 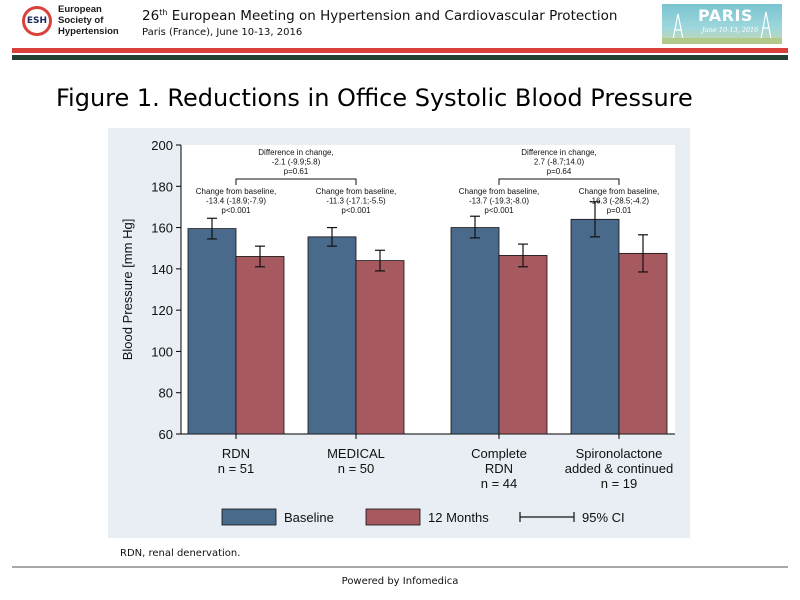 What do you see at coordinates (356, 201) in the screenshot?
I see `change-annotation: -11.3 (-17.1;-5.5)` at bounding box center [356, 201].